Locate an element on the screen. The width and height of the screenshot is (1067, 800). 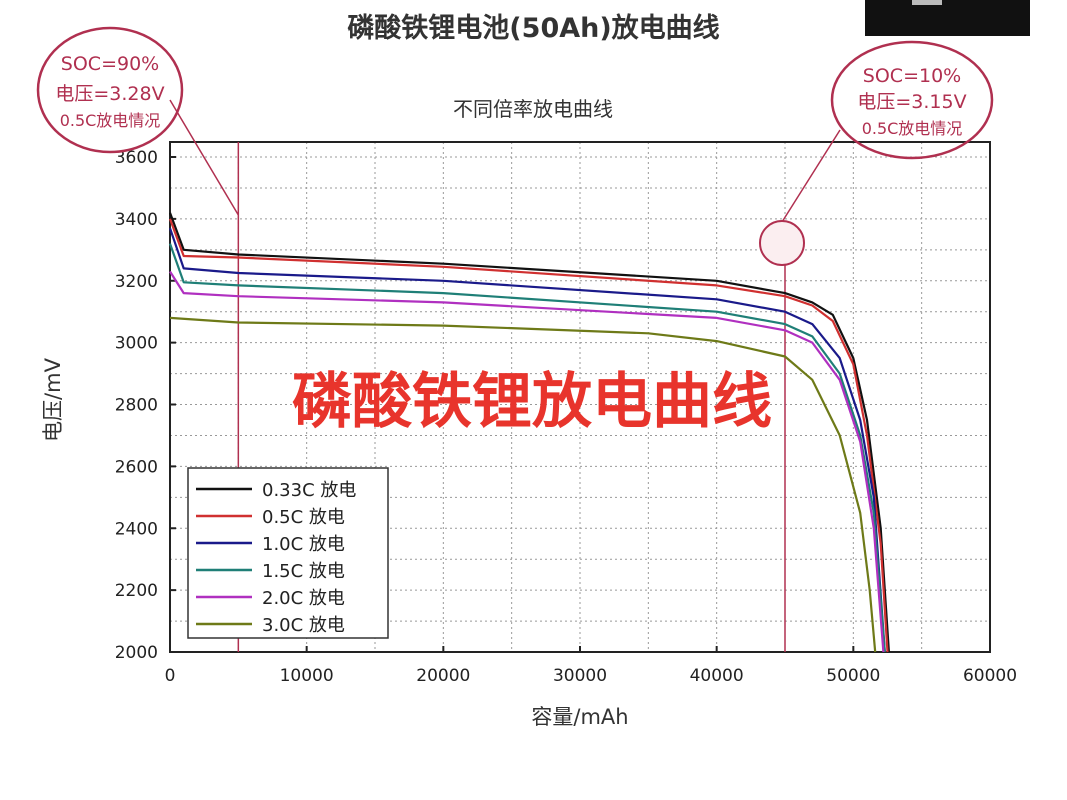
x-axis-label: 容量/mAh is located at coordinates (579, 717).